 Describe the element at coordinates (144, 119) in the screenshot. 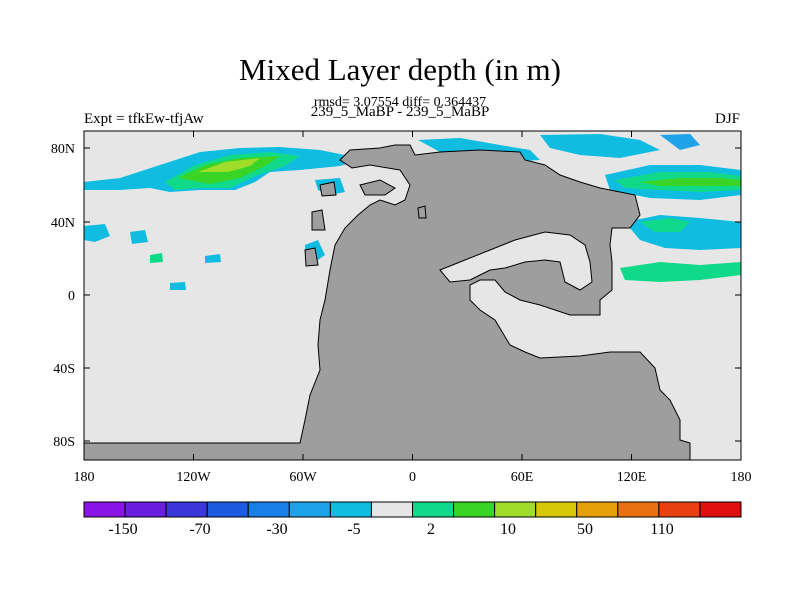

I see `experiment-label: Expt = tfkEw-tfjAw` at that location.